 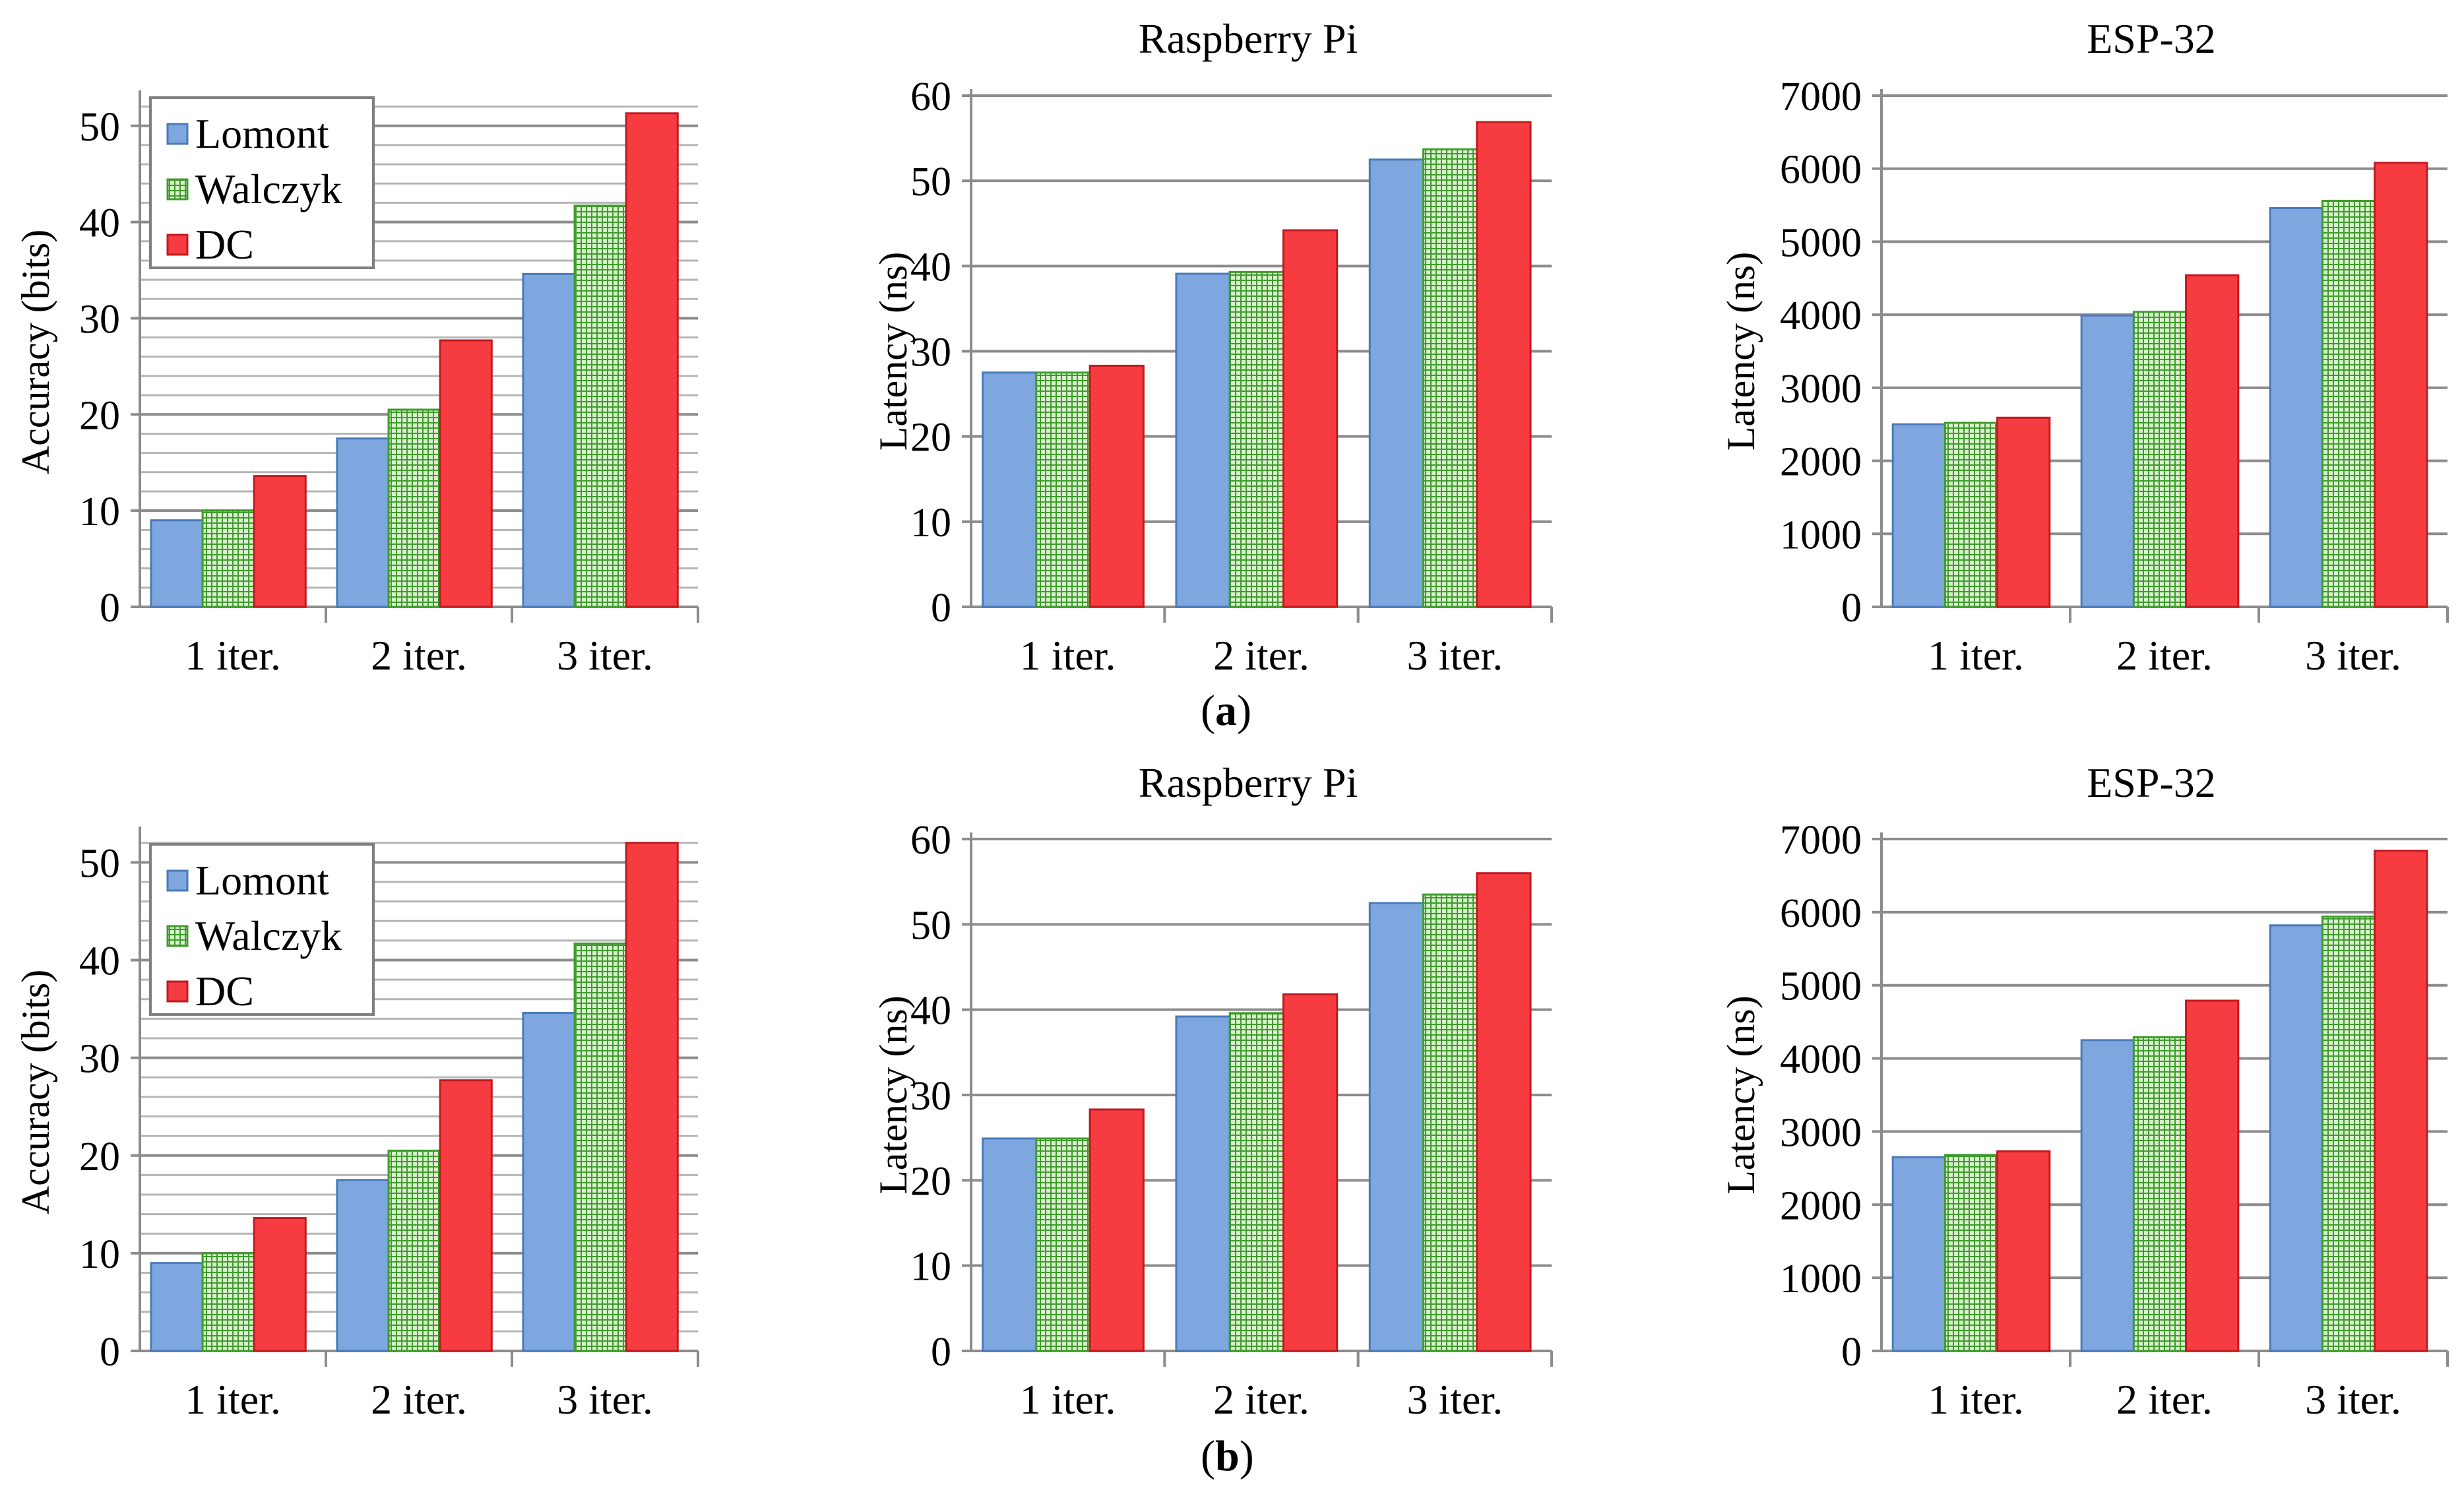 I want to click on caption-b-letter: b, so click(x=1227, y=1456).